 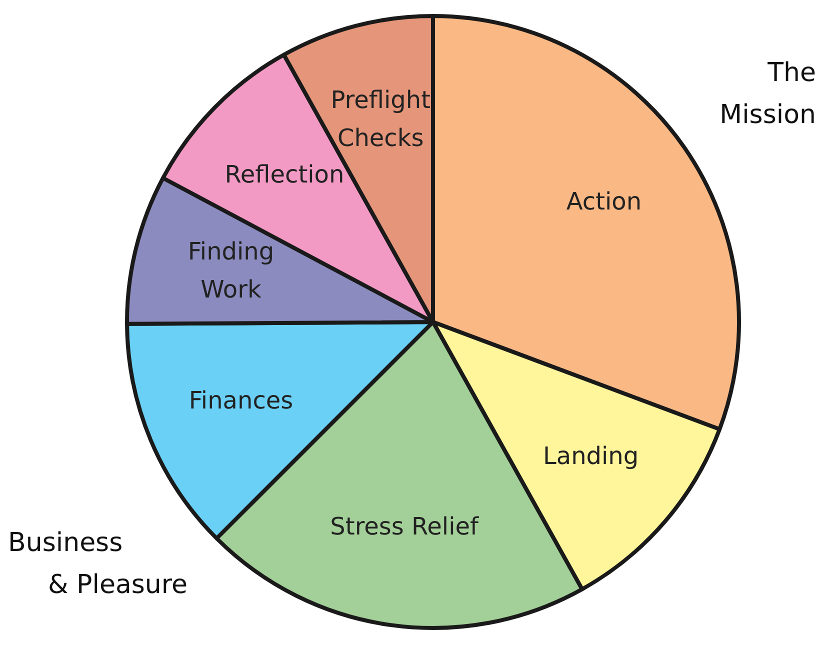 I want to click on slice-label: Stress Relief, so click(x=405, y=526).